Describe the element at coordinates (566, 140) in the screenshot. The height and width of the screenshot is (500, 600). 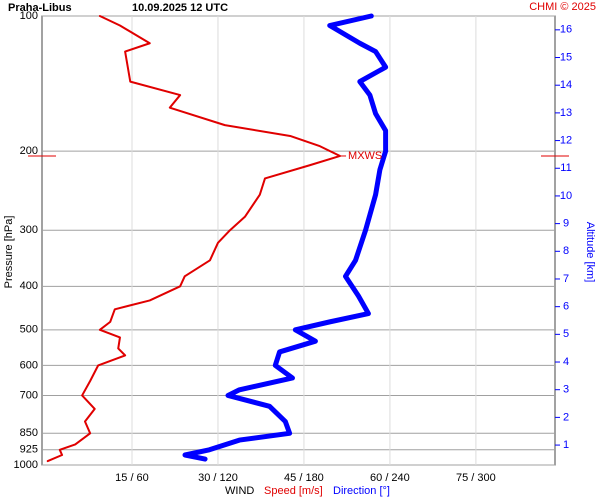
I see `y2-tick-label: 12` at that location.